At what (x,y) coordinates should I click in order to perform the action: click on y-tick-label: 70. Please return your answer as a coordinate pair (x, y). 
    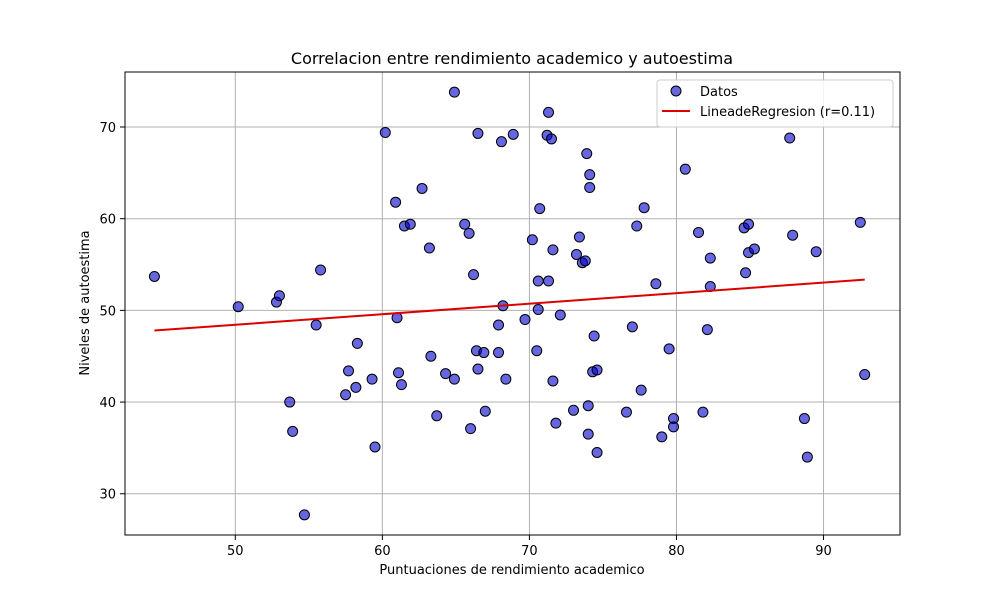
    Looking at the image, I should click on (107, 128).